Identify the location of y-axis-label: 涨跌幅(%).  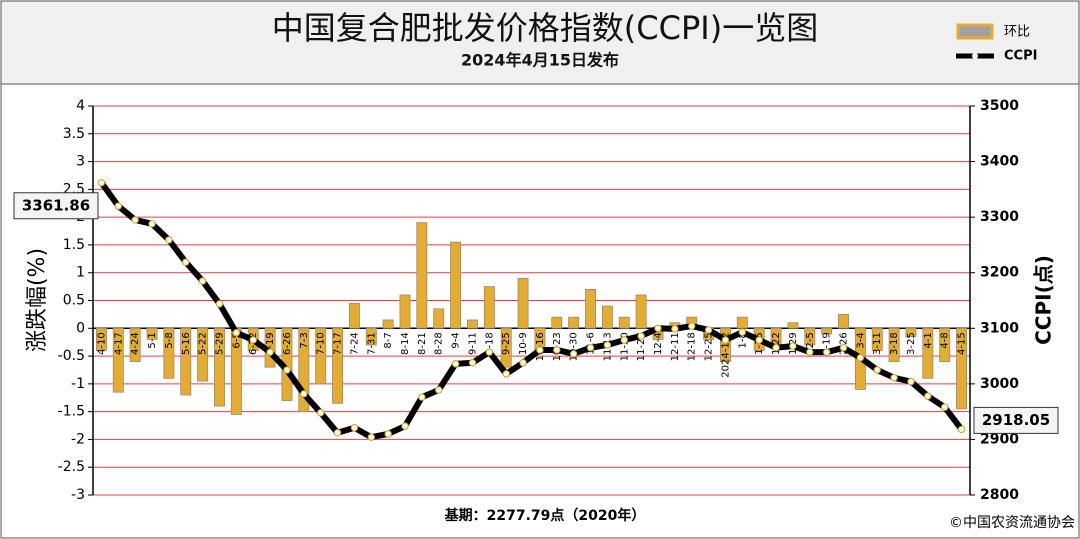
(37, 300).